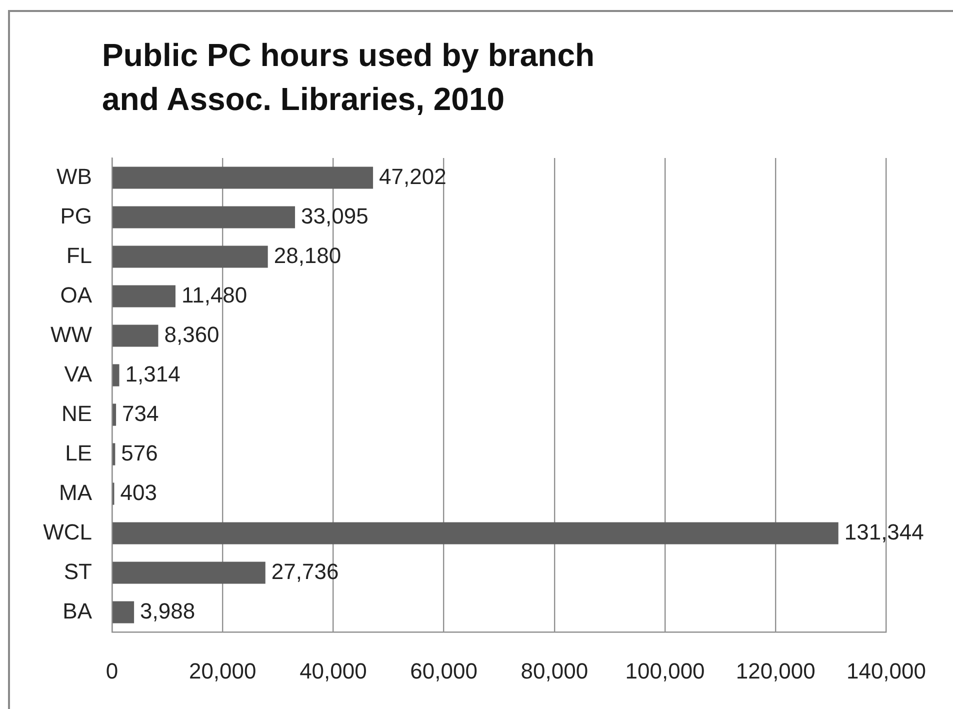 The width and height of the screenshot is (953, 709). Describe the element at coordinates (305, 571) in the screenshot. I see `data-label: 27,736` at that location.